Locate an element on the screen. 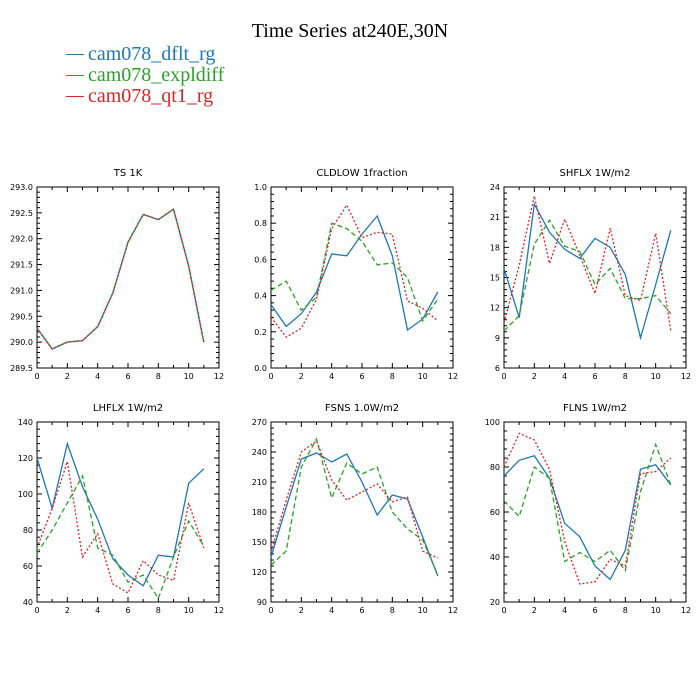  chart-1-x-tick-label: 12 is located at coordinates (219, 376).